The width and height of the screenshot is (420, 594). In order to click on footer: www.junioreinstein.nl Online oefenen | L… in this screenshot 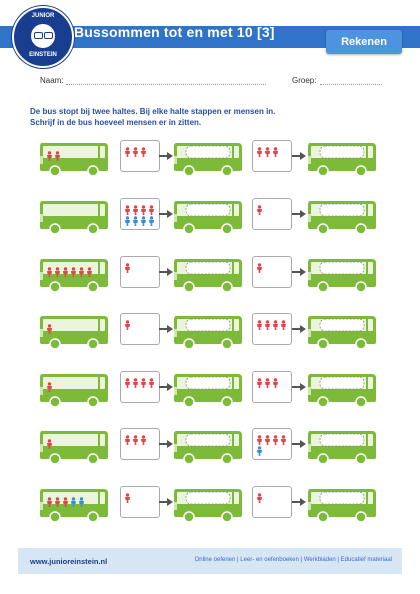, I will do `click(210, 561)`.